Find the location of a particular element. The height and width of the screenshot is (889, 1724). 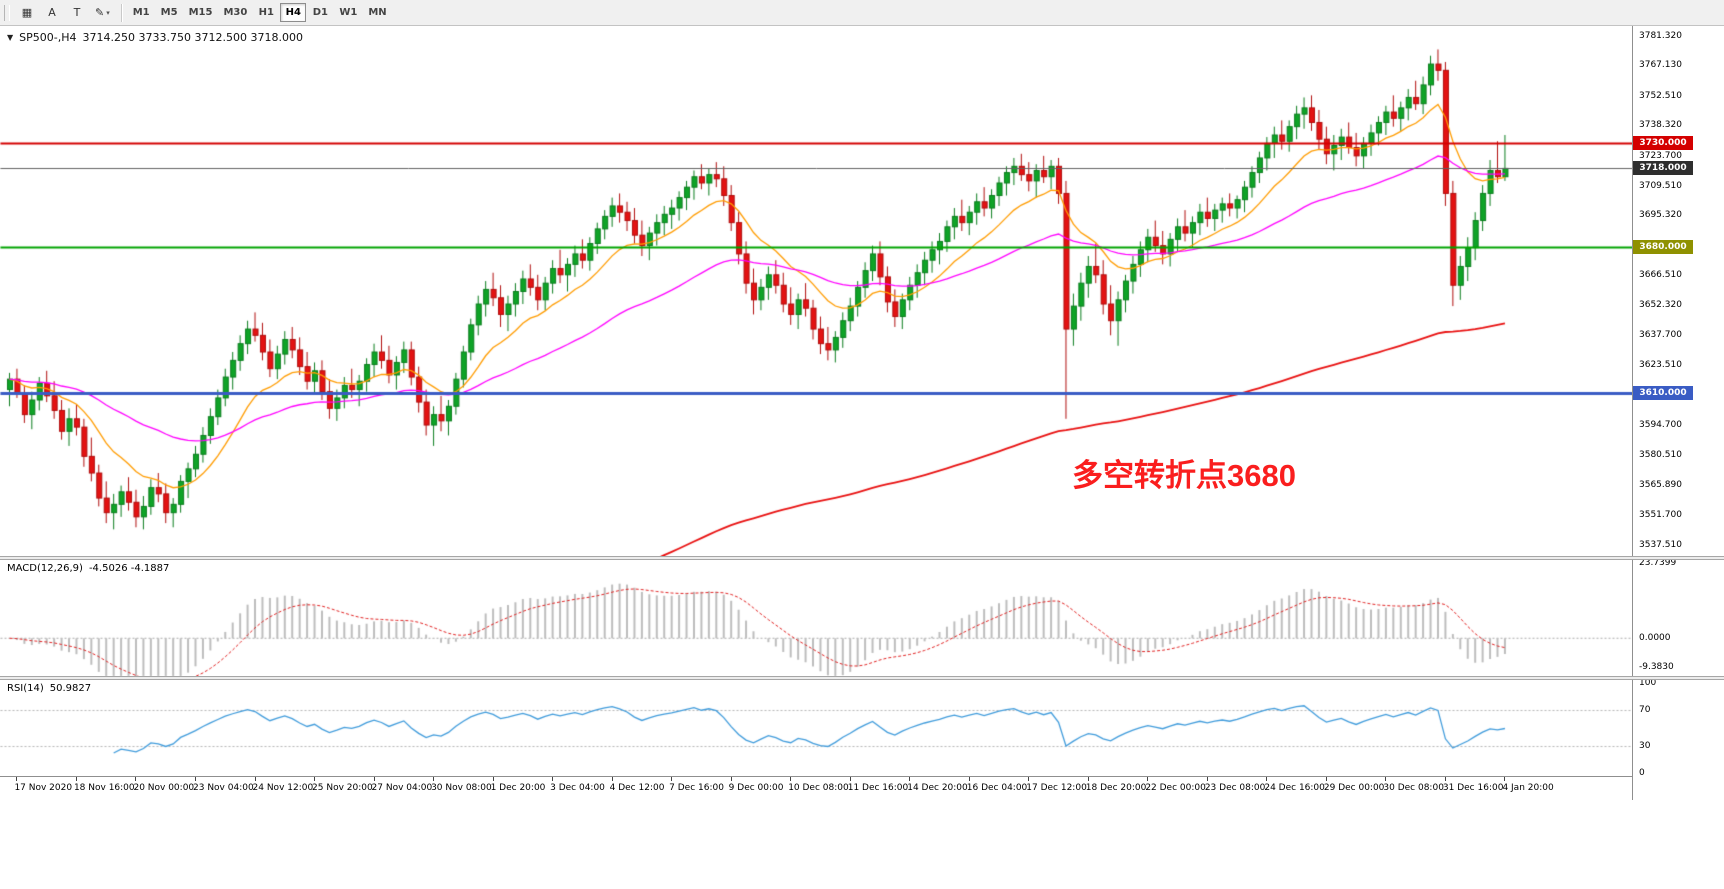

timeframe-button-H4: H4 is located at coordinates (293, 12).